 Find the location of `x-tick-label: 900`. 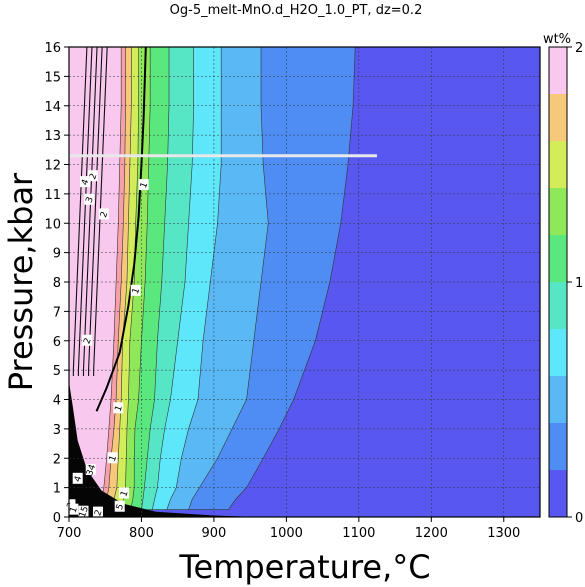

x-tick-label: 900 is located at coordinates (214, 533).